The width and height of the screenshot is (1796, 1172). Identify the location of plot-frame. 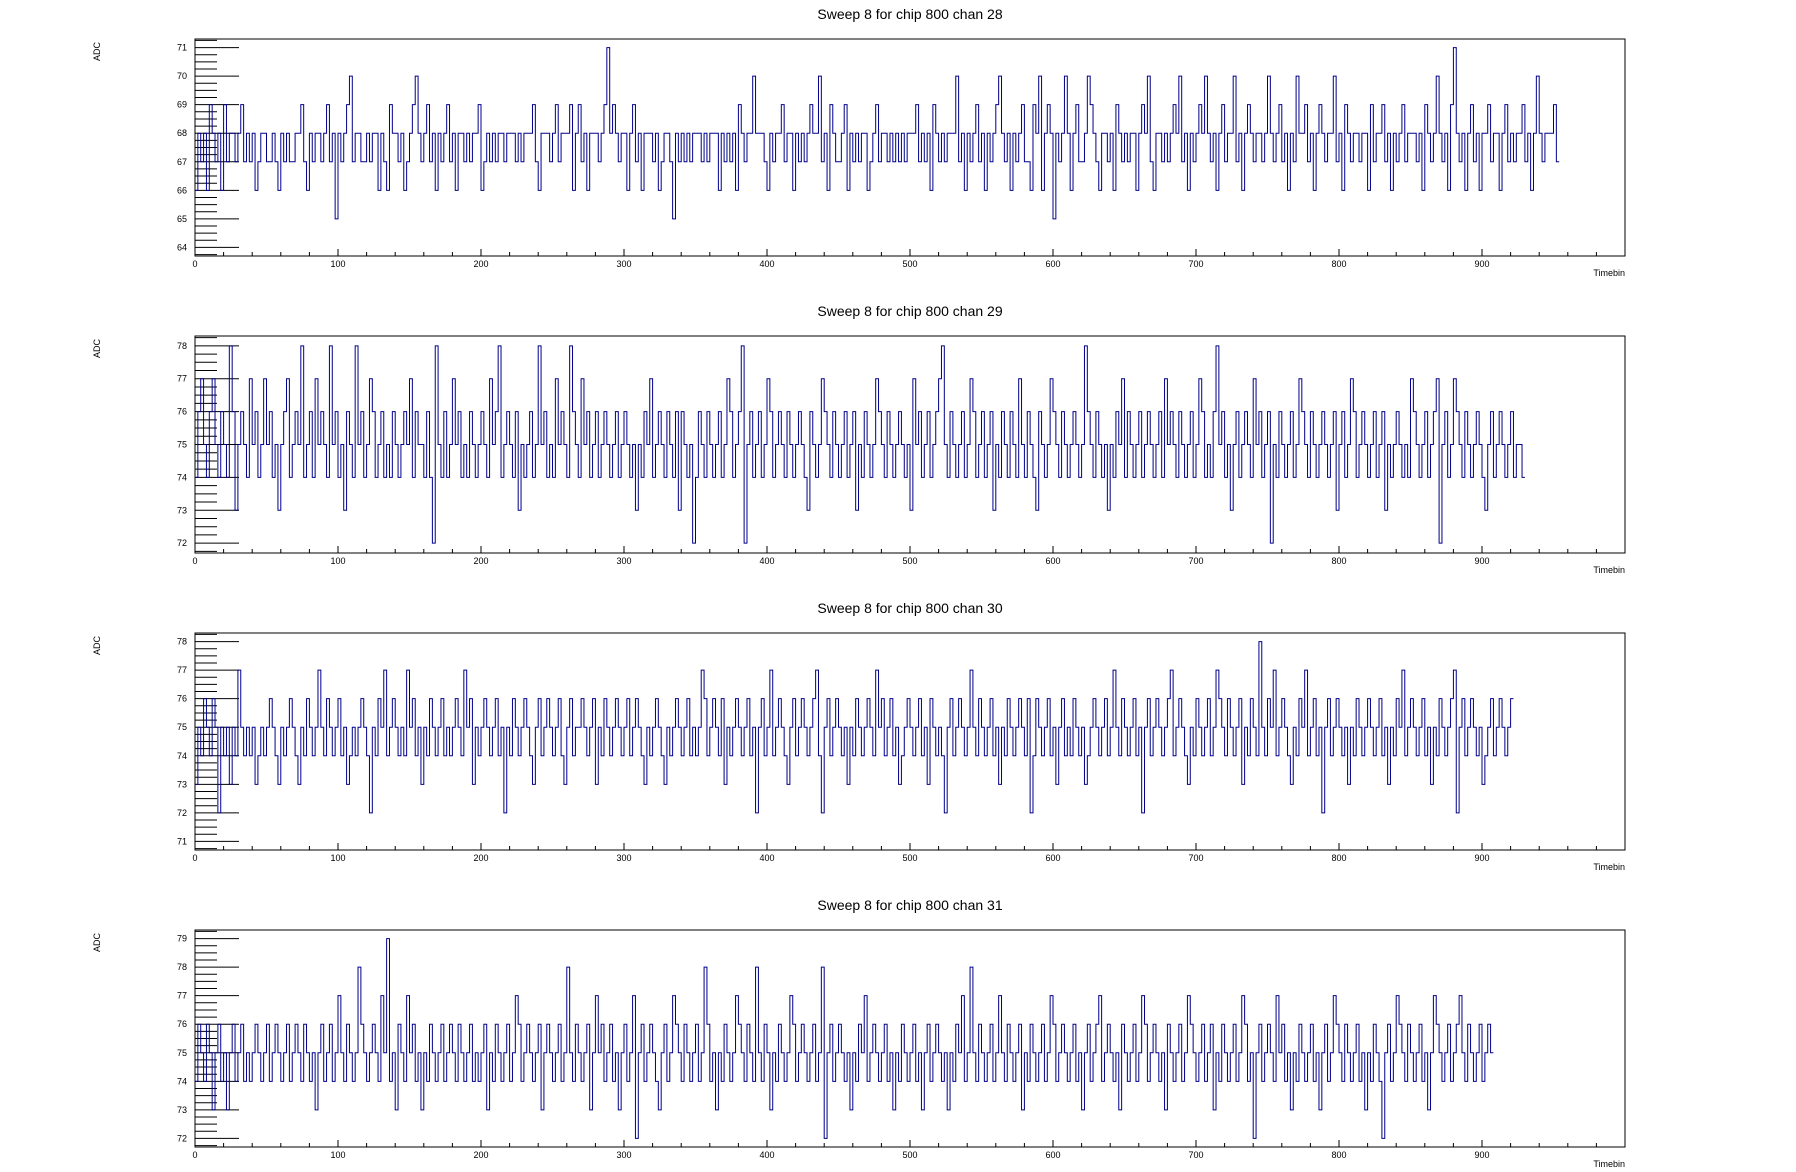
(910, 741).